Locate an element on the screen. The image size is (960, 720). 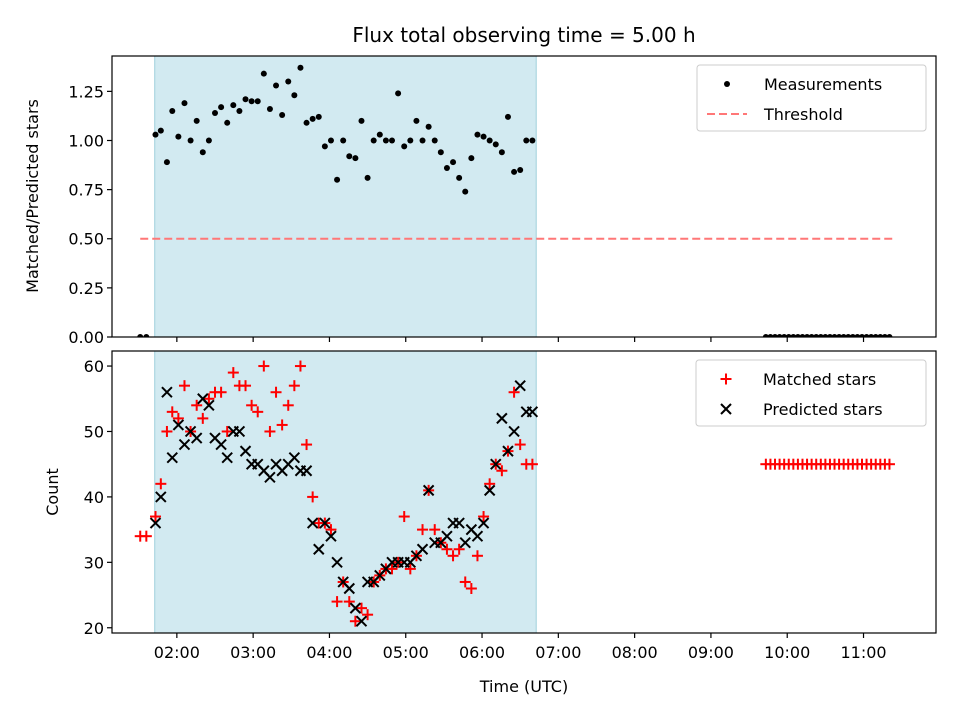
top-y-tick-label: 0.25 is located at coordinates (86, 288).